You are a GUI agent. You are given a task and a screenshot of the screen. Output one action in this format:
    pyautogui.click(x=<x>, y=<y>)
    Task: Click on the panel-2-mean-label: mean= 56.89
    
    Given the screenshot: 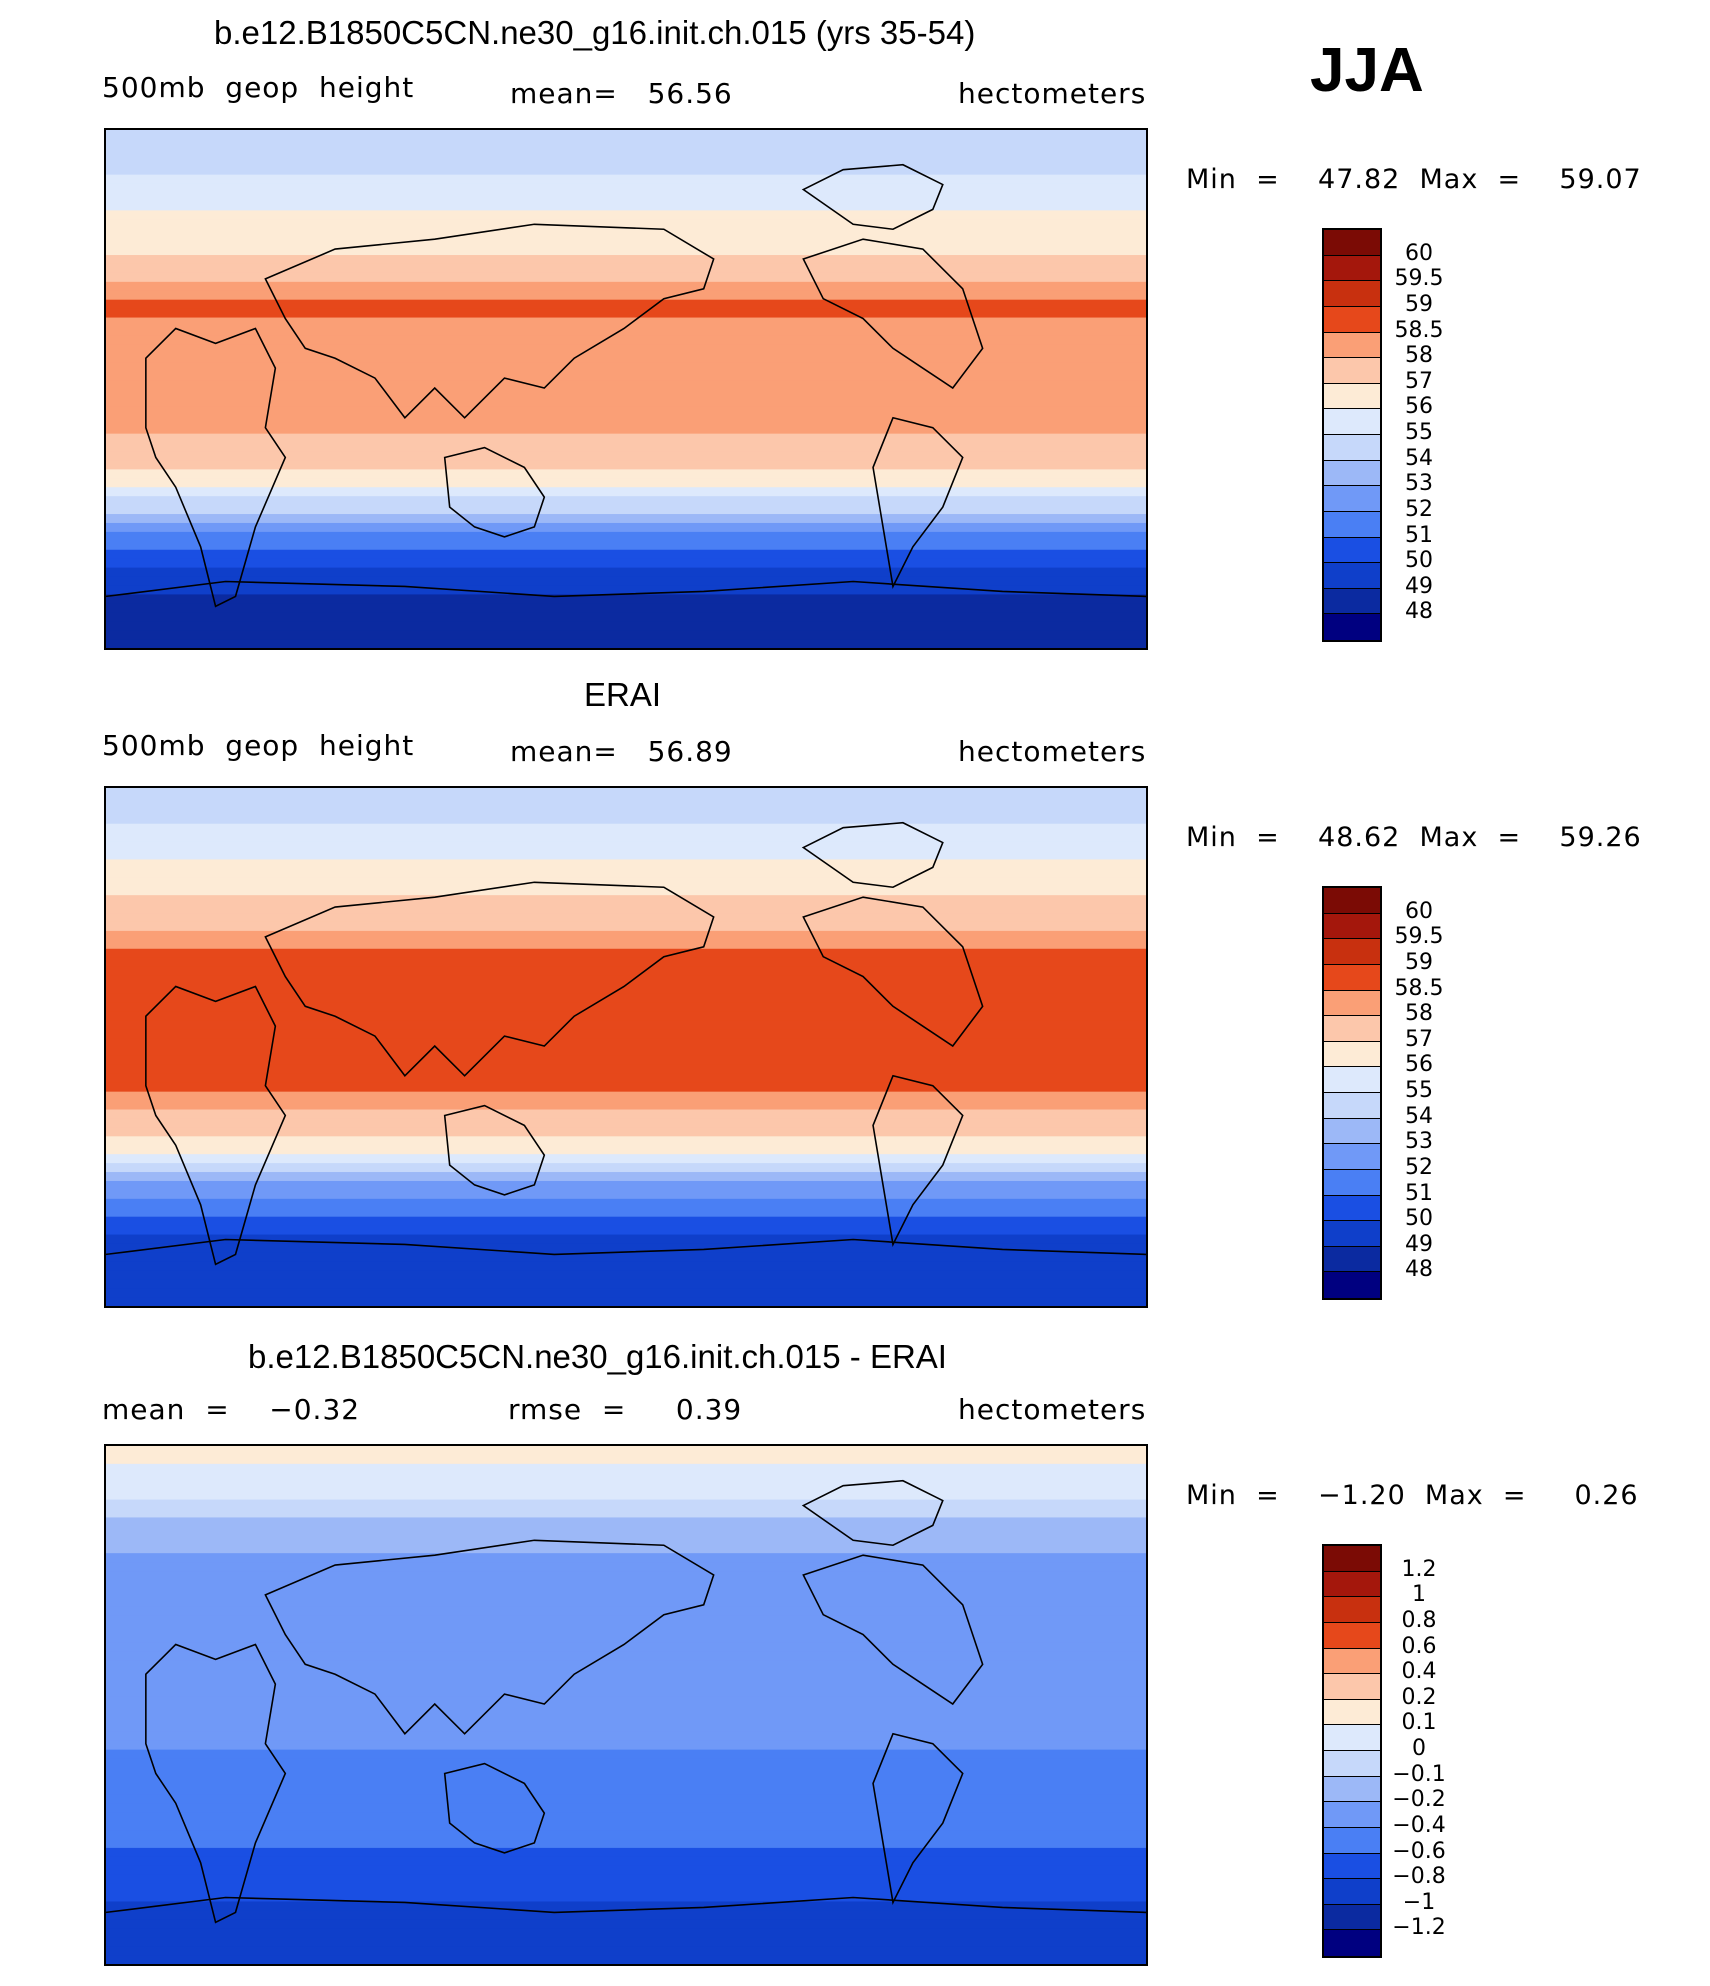 What is the action you would take?
    pyautogui.click(x=621, y=751)
    